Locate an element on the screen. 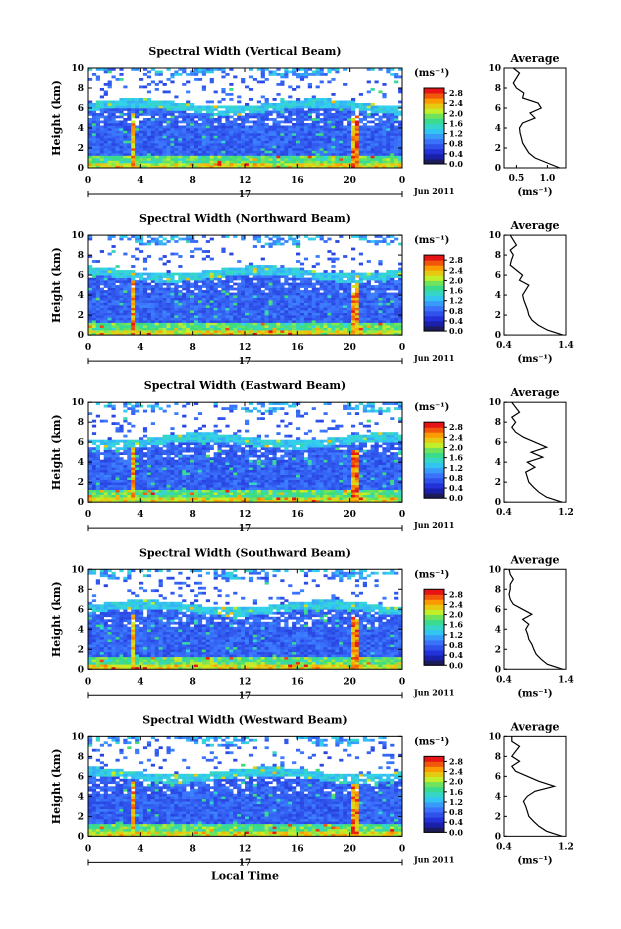 This screenshot has height=929, width=621. date-label: Jun 2011 is located at coordinates (433, 191).